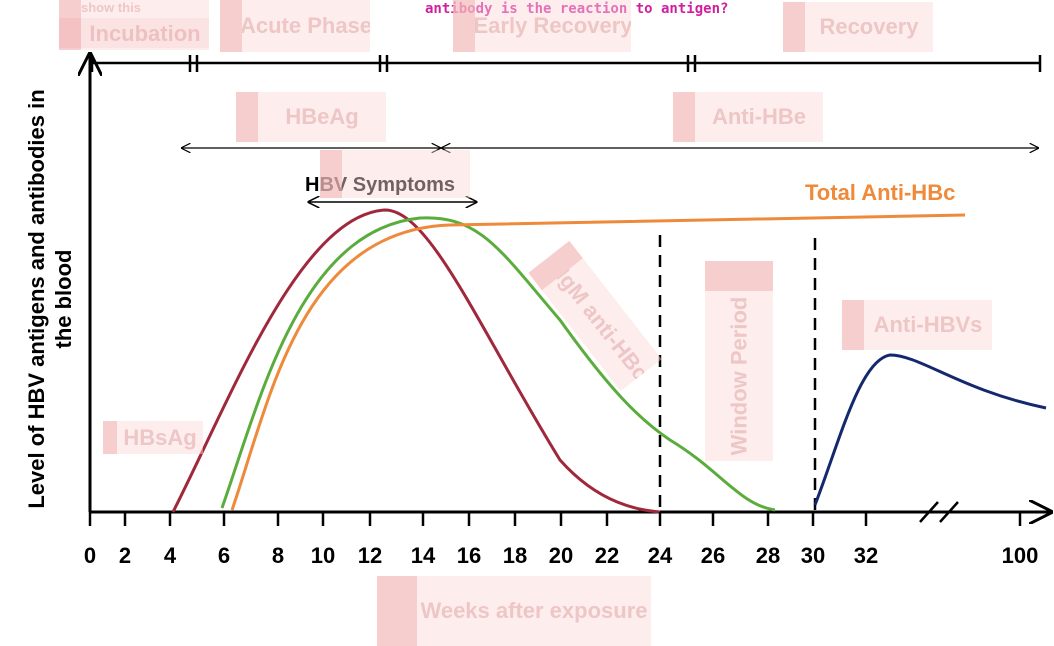 The width and height of the screenshot is (1054, 646). I want to click on label: Window Period, so click(739, 361).